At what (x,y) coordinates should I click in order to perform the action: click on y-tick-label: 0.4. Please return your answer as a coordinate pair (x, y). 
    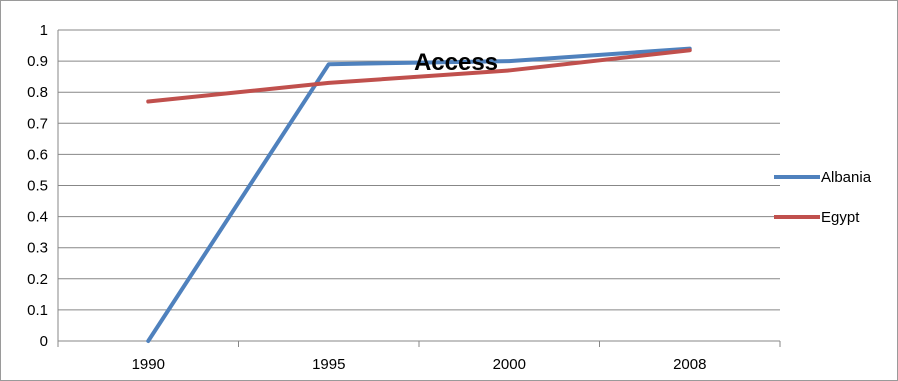
    Looking at the image, I should click on (37, 217).